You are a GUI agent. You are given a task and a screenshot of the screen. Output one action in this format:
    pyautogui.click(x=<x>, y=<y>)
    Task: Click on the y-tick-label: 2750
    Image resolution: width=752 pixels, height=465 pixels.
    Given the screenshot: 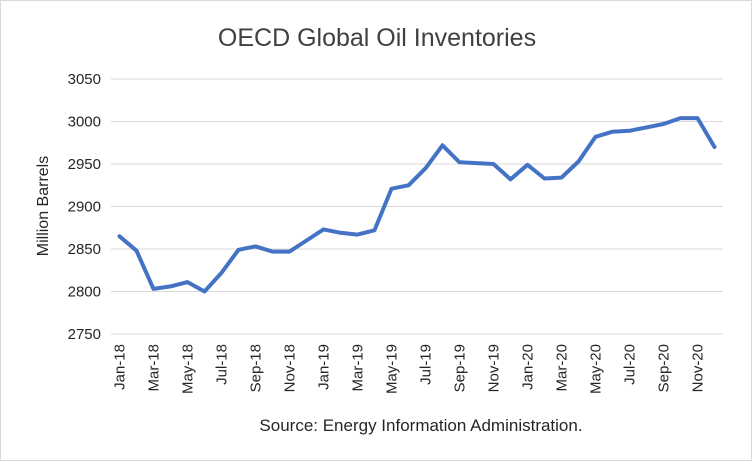 What is the action you would take?
    pyautogui.click(x=84, y=334)
    